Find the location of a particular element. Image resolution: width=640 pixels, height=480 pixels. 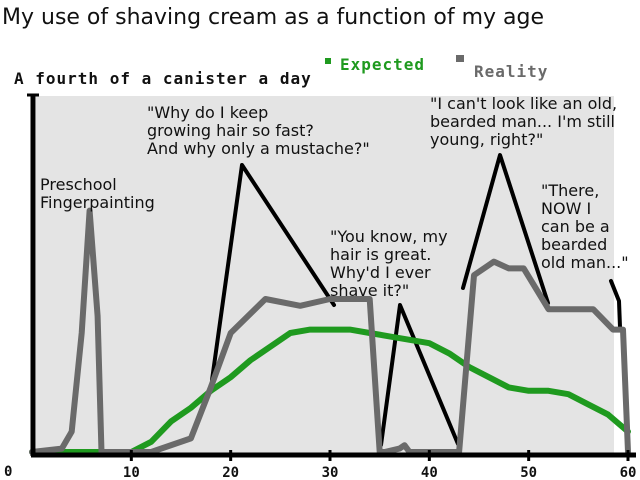

x-ticks: 10 20 30 40 50 60 is located at coordinates (380, 465).